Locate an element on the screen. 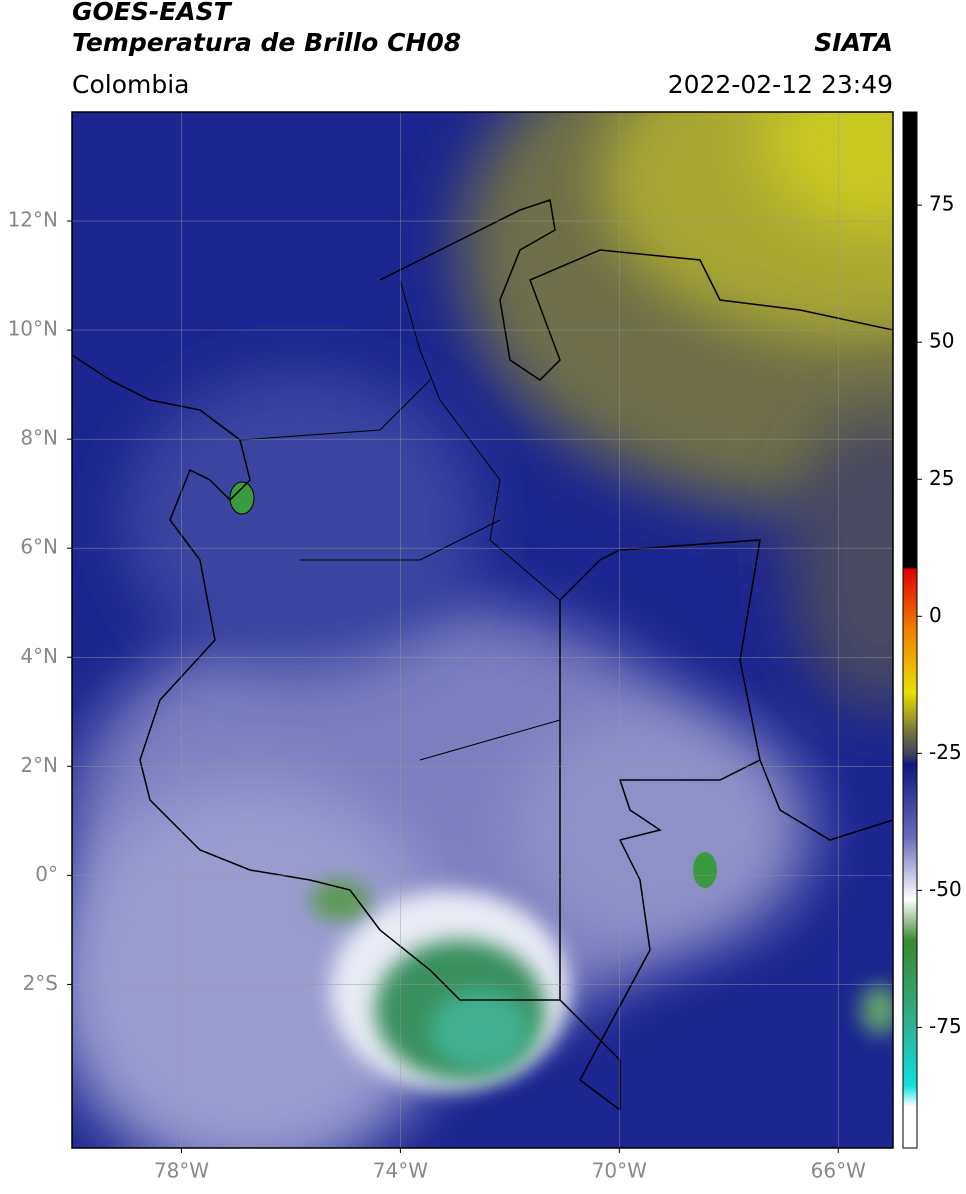  colorbar is located at coordinates (910, 630).